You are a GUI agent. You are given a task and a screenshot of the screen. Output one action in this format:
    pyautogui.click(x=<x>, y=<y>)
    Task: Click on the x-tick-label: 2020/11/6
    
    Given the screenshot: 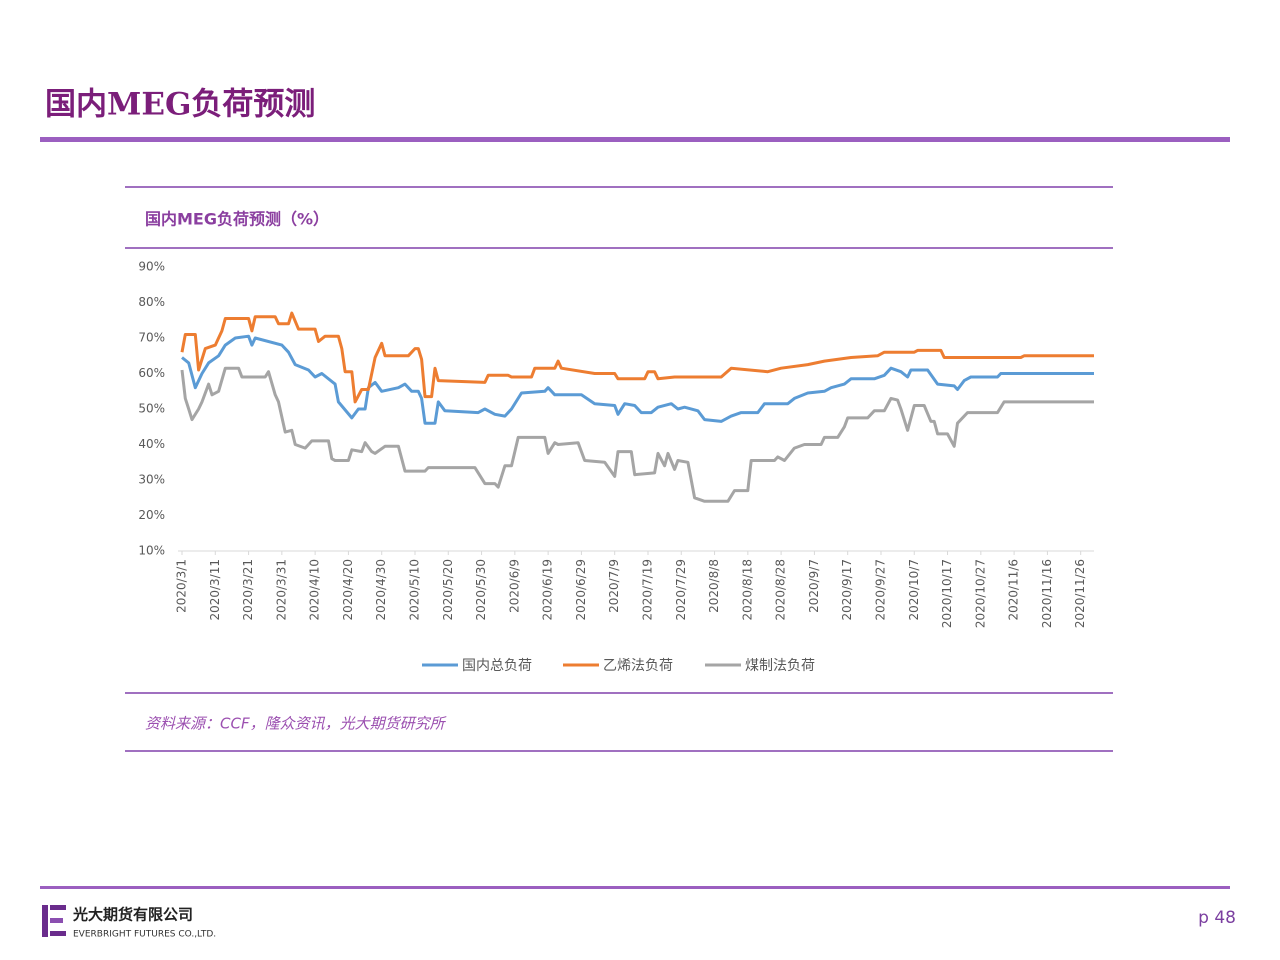 What is the action you would take?
    pyautogui.click(x=1014, y=590)
    